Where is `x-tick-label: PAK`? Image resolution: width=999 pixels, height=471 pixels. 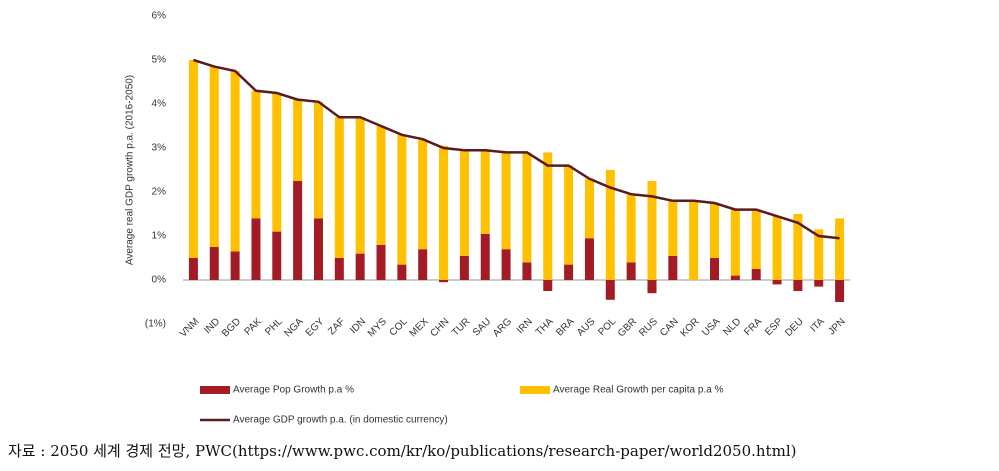
x-tick-label: PAK is located at coordinates (254, 327).